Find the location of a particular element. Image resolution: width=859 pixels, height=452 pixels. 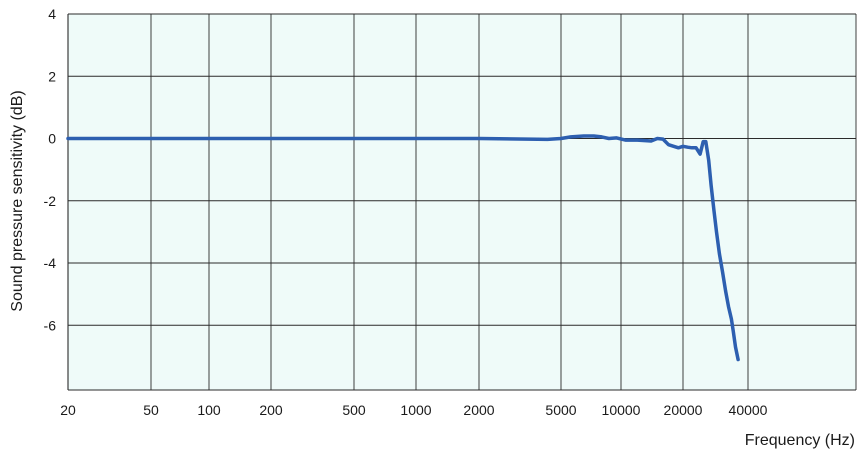

y-tick-label: 4 is located at coordinates (52, 14).